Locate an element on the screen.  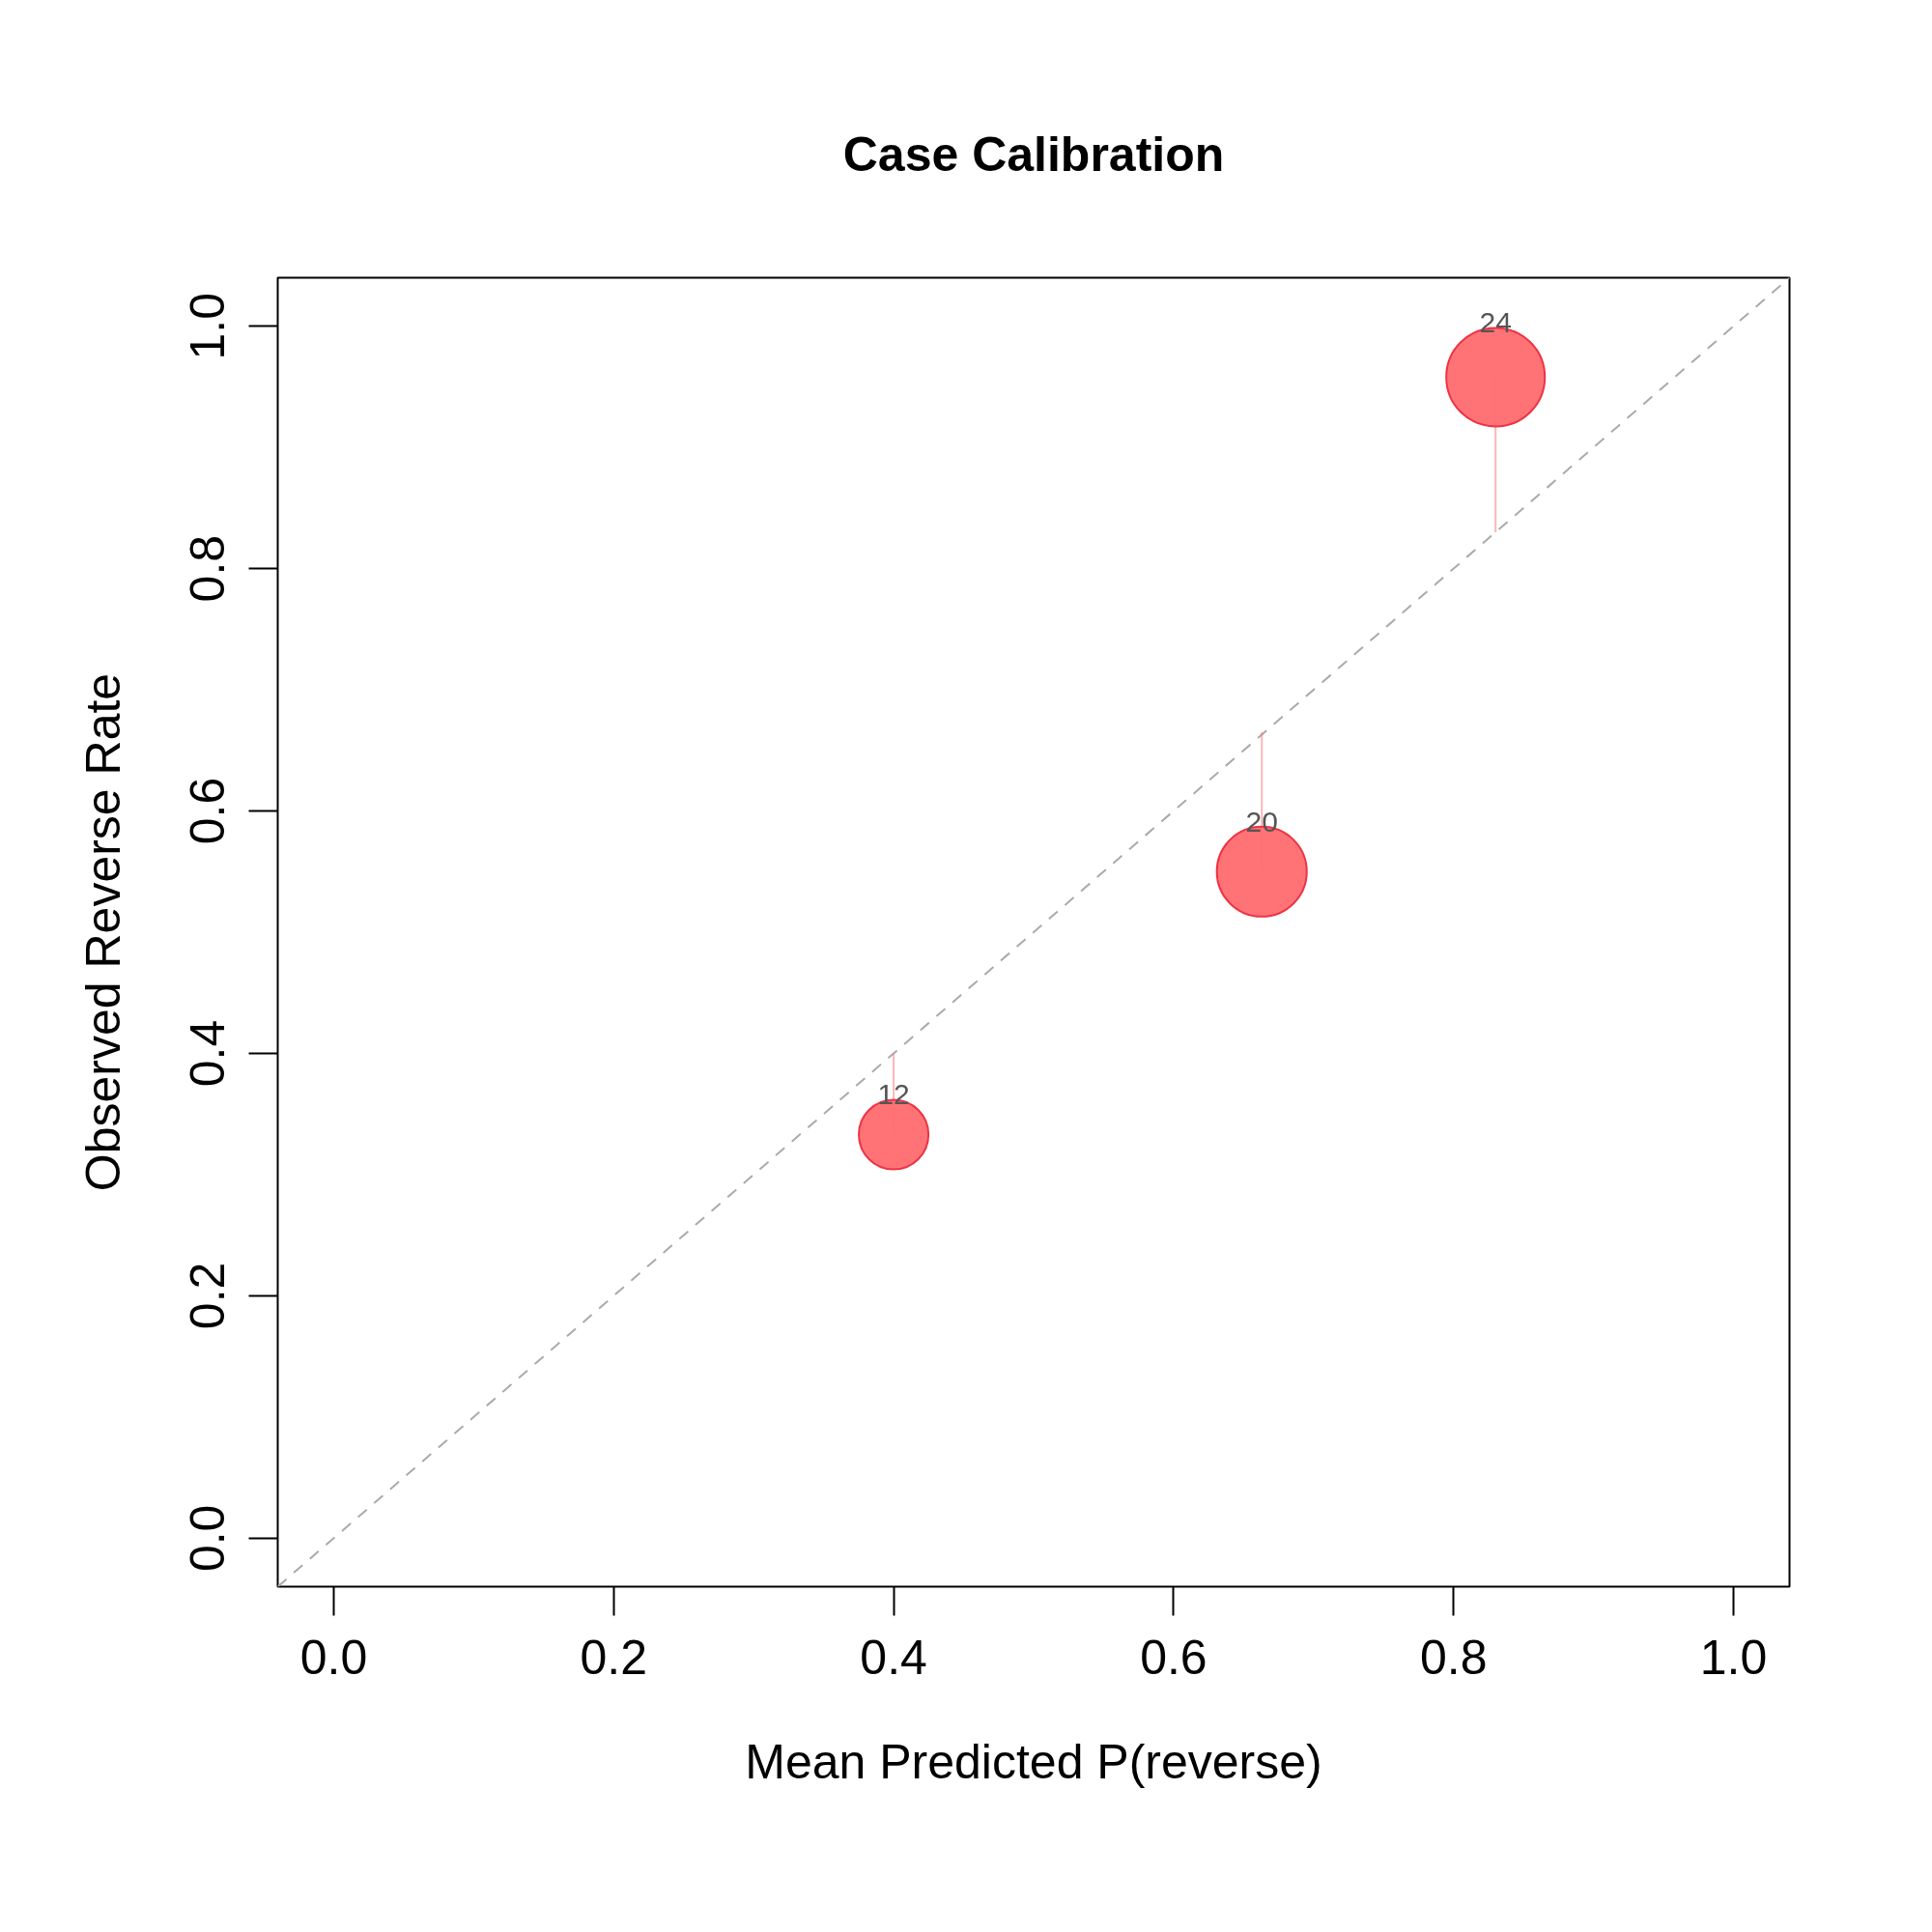
y-tick-label: 0.6 is located at coordinates (208, 811).